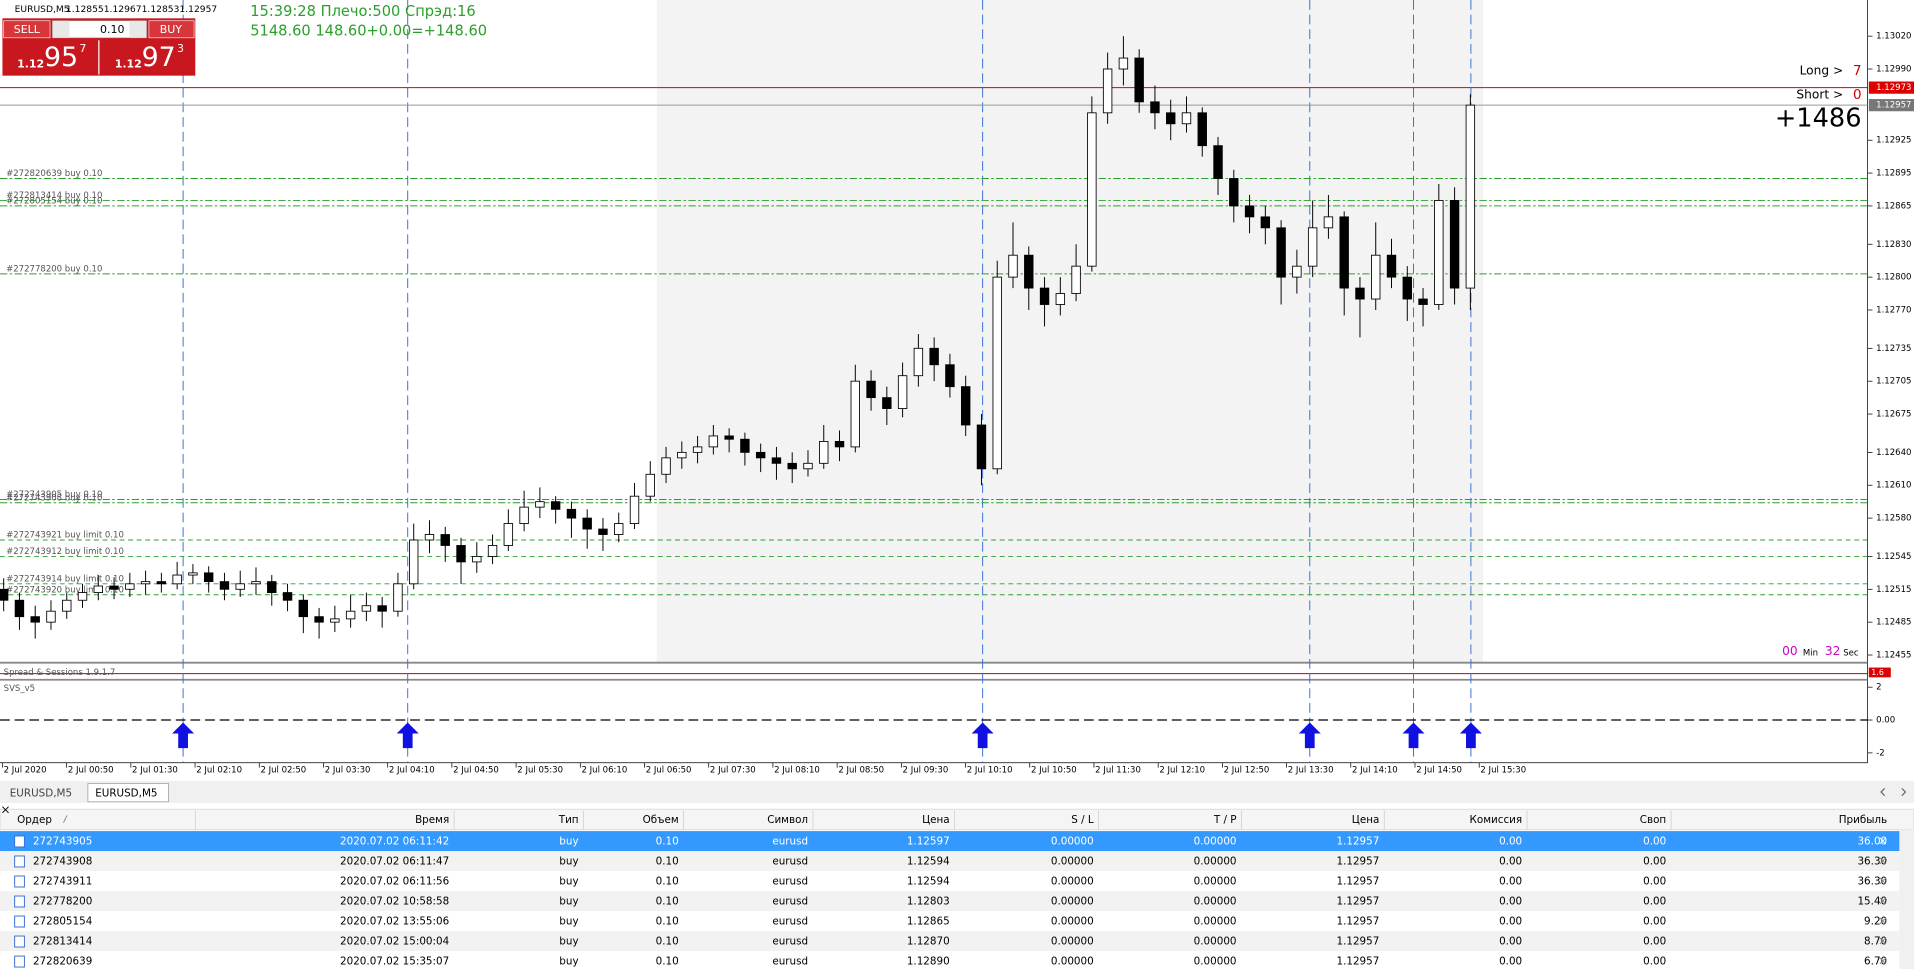  Describe the element at coordinates (1906, 899) in the screenshot. I see `scrollbar` at that location.